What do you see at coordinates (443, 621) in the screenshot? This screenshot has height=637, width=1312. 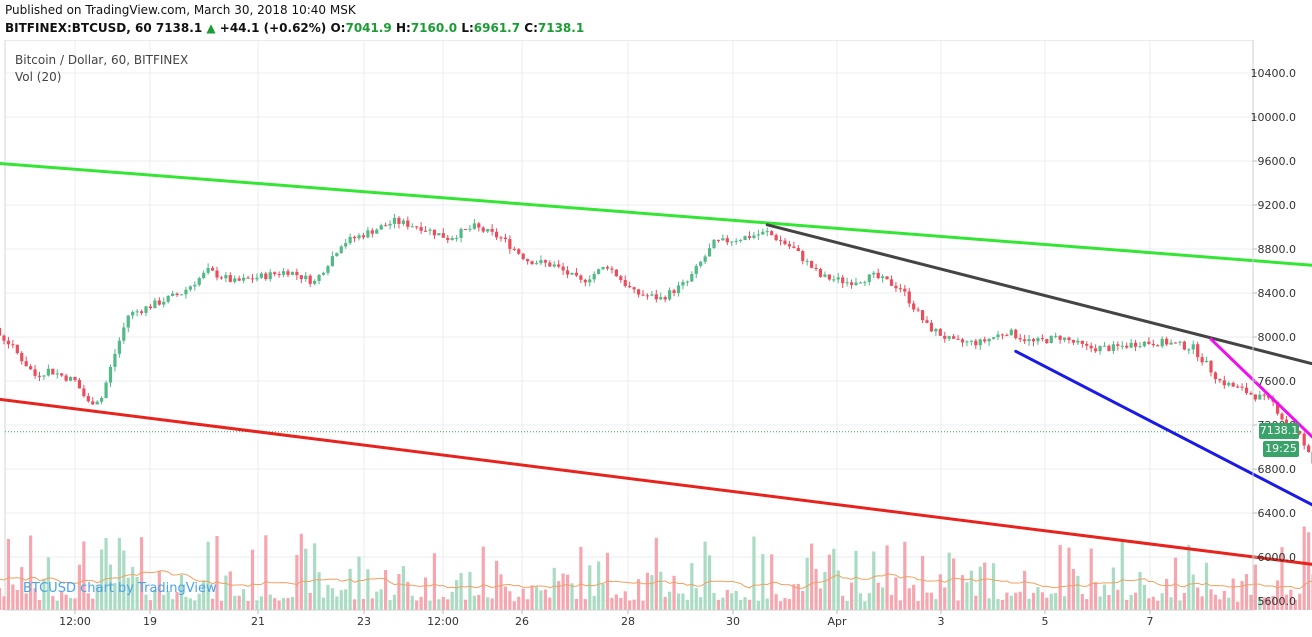 I see `x-tick-label: 12:00` at bounding box center [443, 621].